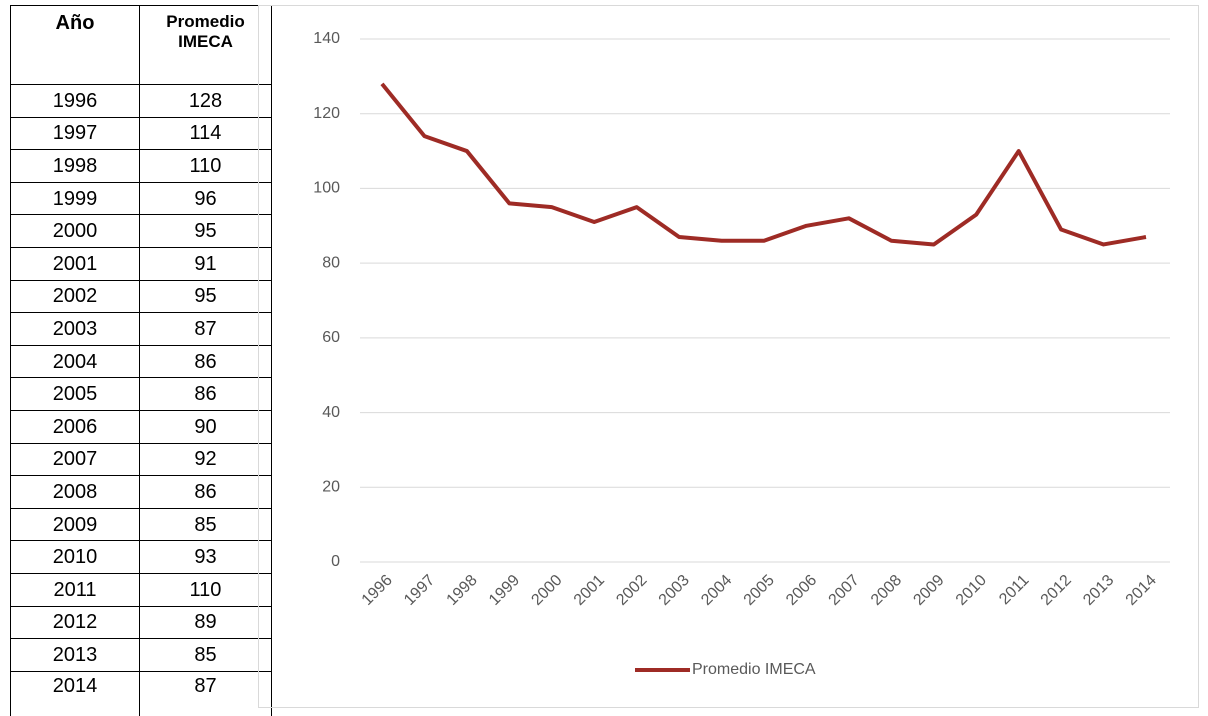 The image size is (1208, 716). I want to click on y-tick-label: 40, so click(331, 412).